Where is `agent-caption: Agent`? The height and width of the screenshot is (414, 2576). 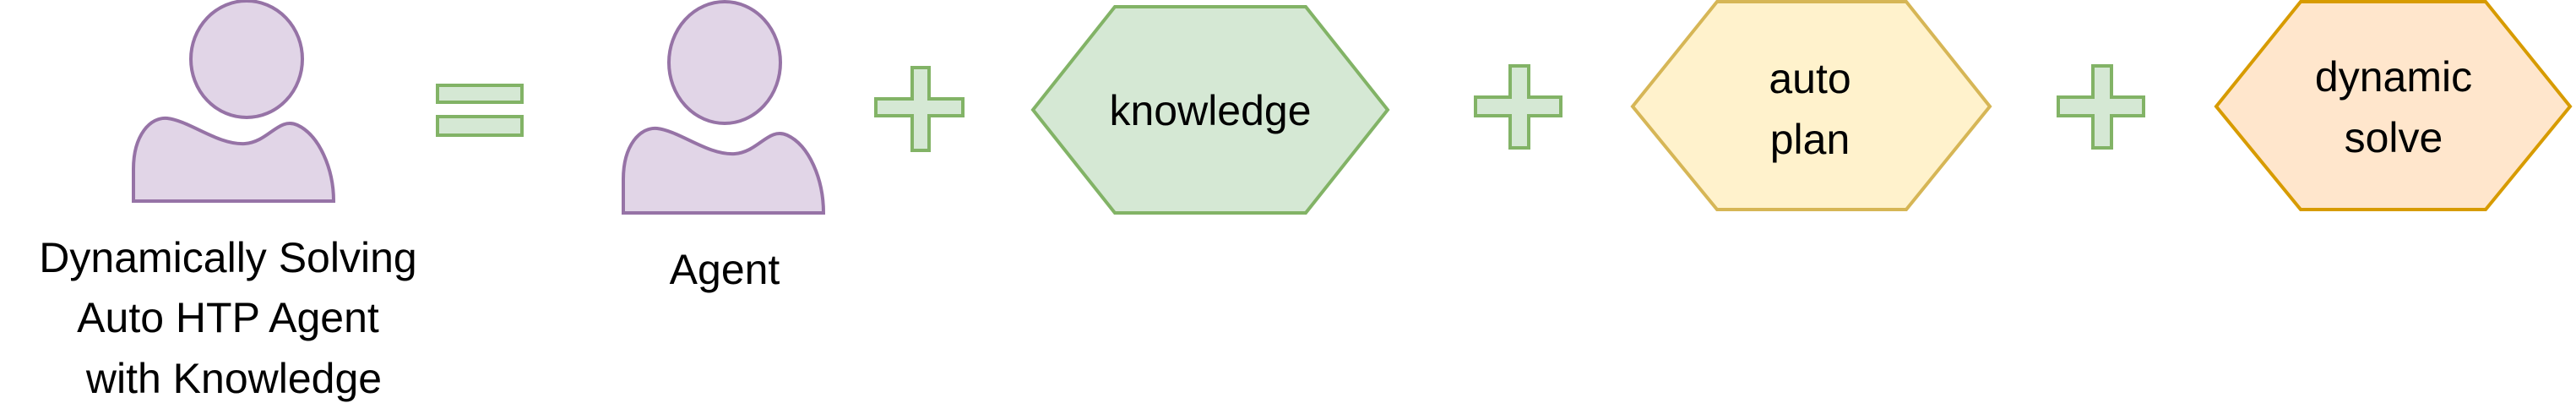
agent-caption: Agent is located at coordinates (725, 269).